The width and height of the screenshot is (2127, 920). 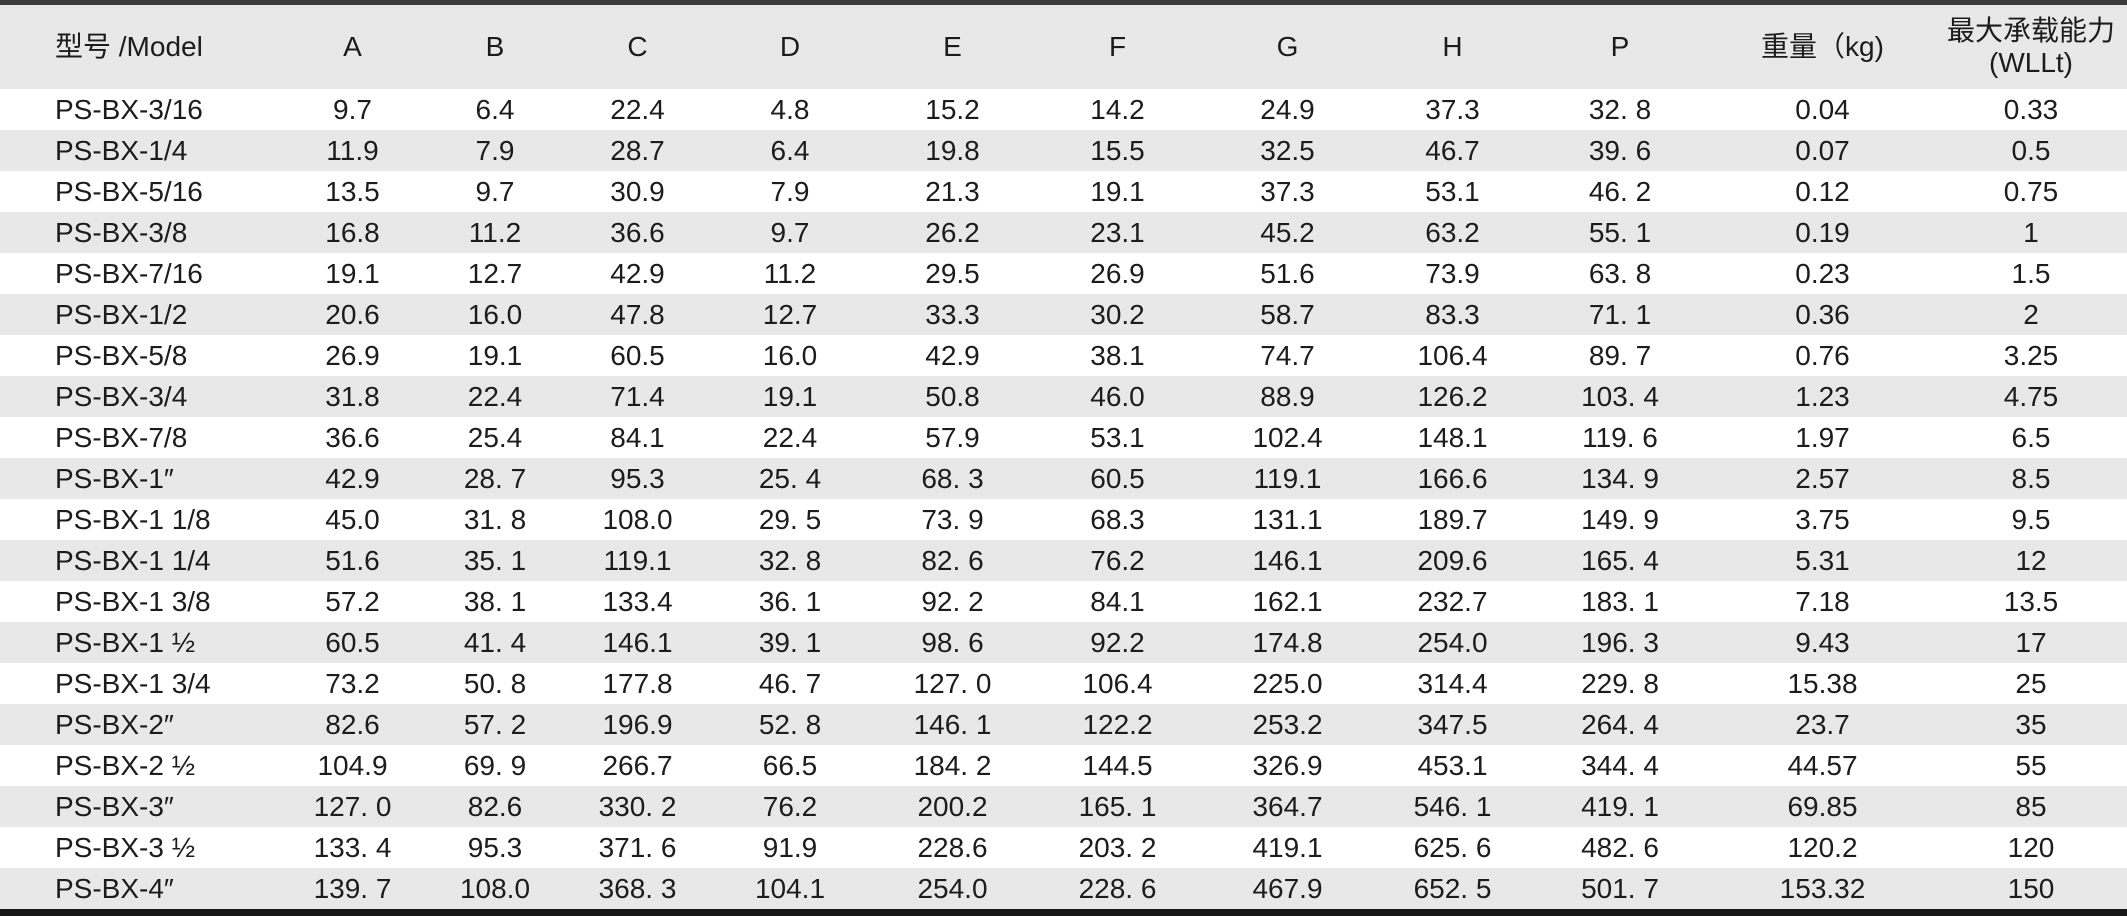 What do you see at coordinates (1117, 560) in the screenshot?
I see `value-cell: 76.2` at bounding box center [1117, 560].